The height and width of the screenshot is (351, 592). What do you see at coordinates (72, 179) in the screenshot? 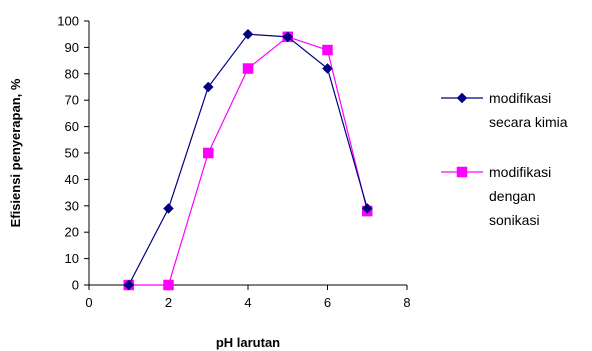
I see `y-tick-label: 40` at bounding box center [72, 179].